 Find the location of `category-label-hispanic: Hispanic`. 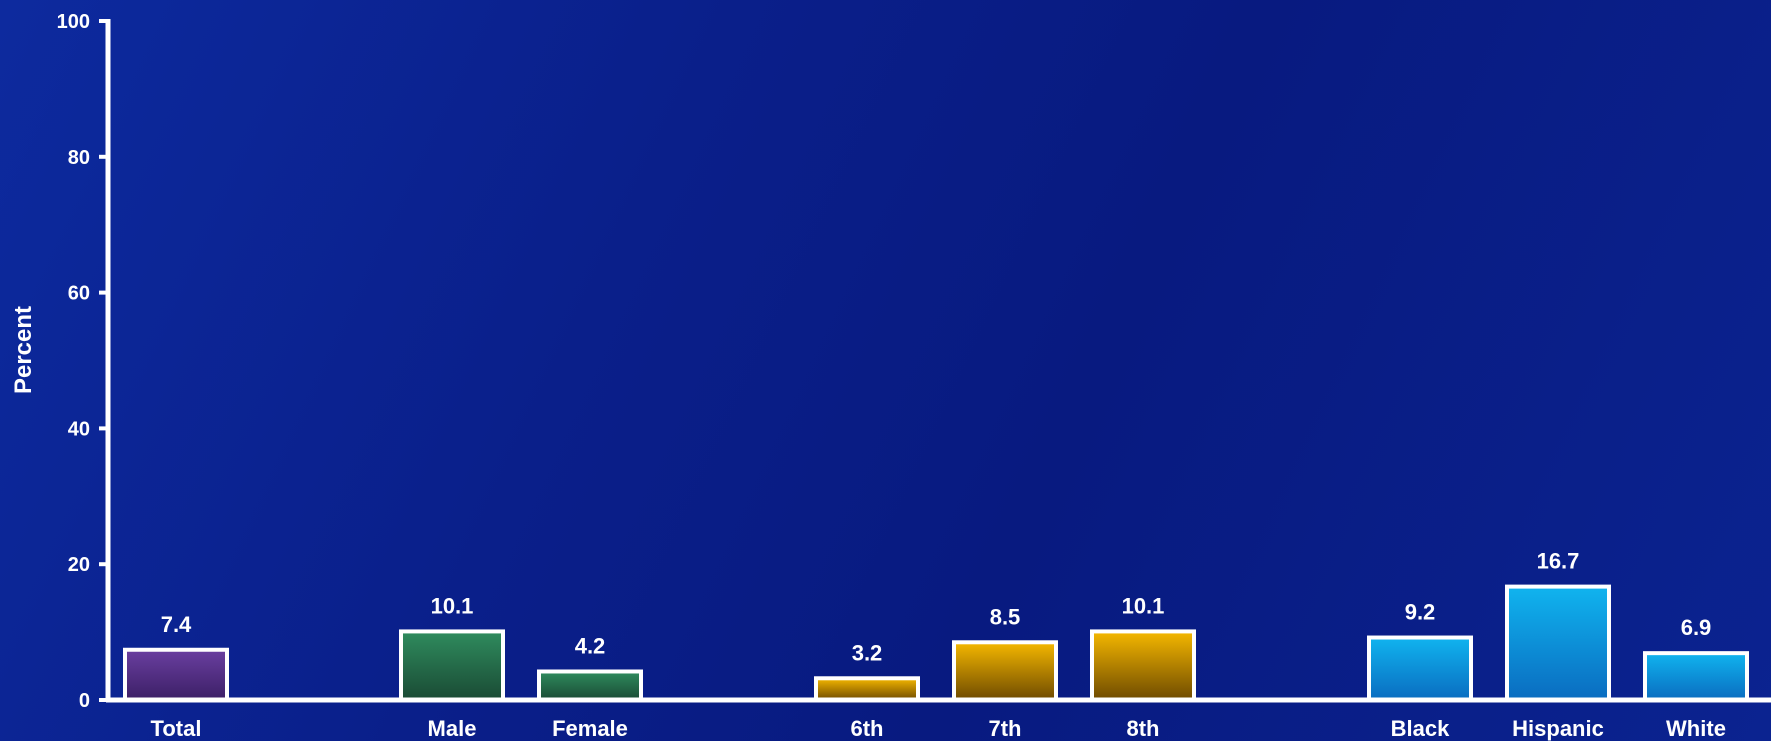

category-label-hispanic: Hispanic is located at coordinates (1558, 728).